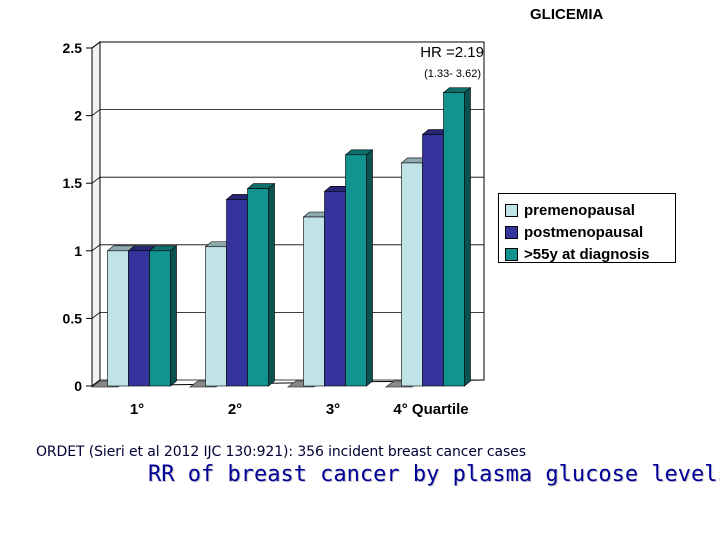  What do you see at coordinates (73, 48) in the screenshot?
I see `y-tick-label-5: 2.5` at bounding box center [73, 48].